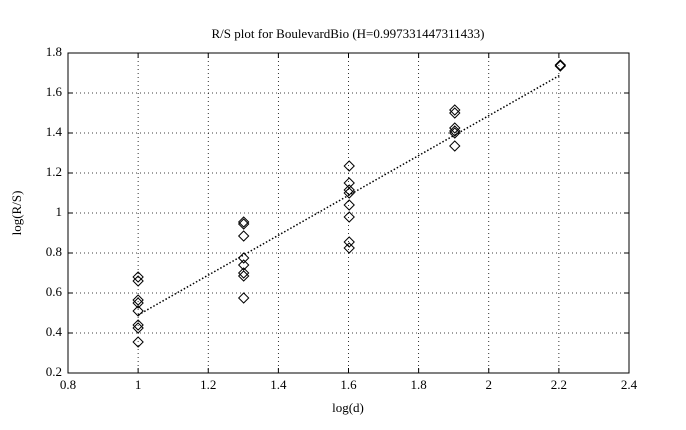 This screenshot has height=430, width=686. I want to click on x-tick-label: 2.2, so click(559, 384).